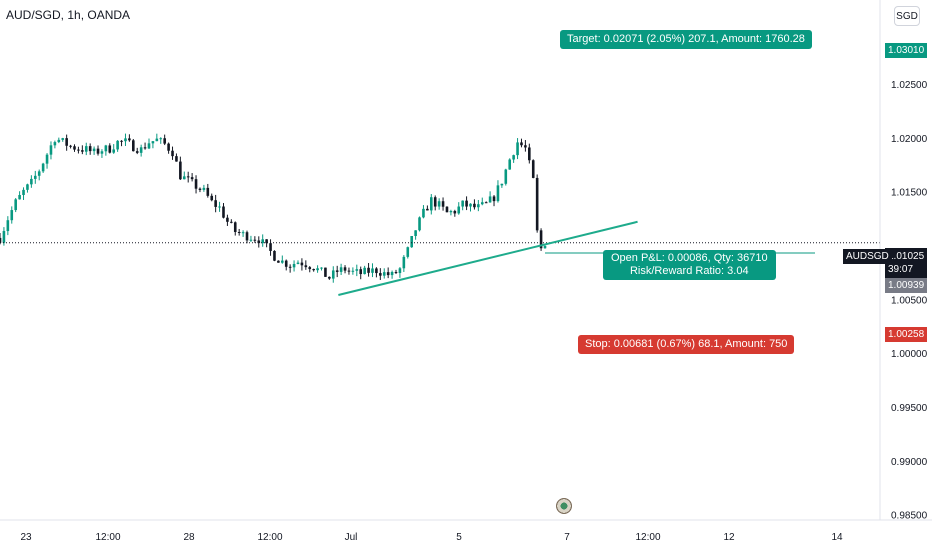  Describe the element at coordinates (488, 258) in the screenshot. I see `trendline` at that location.